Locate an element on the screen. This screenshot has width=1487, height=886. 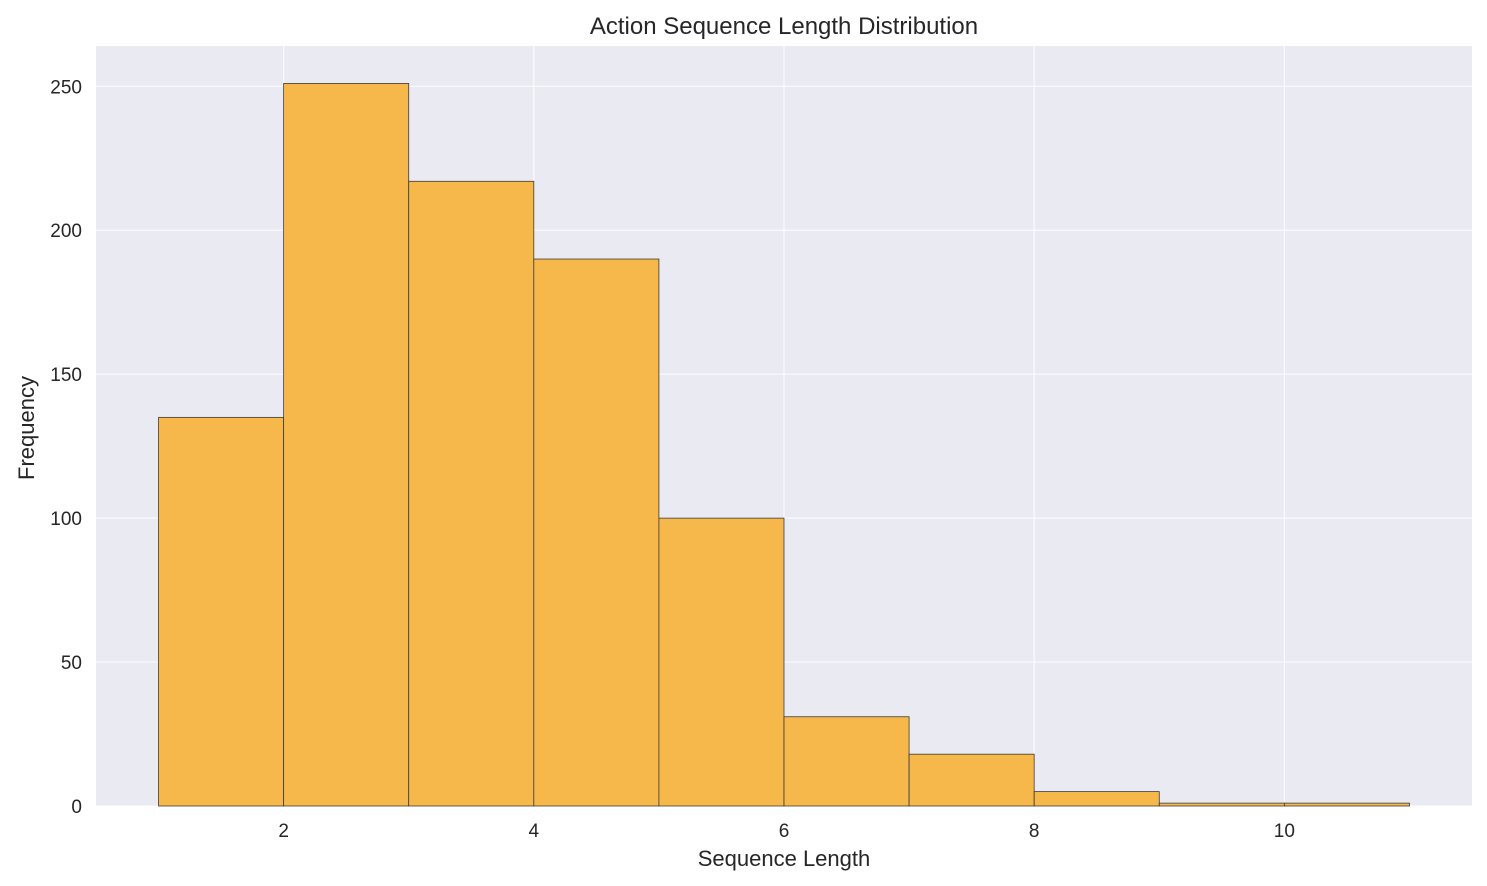
y-tick-label: 100 is located at coordinates (66, 519).